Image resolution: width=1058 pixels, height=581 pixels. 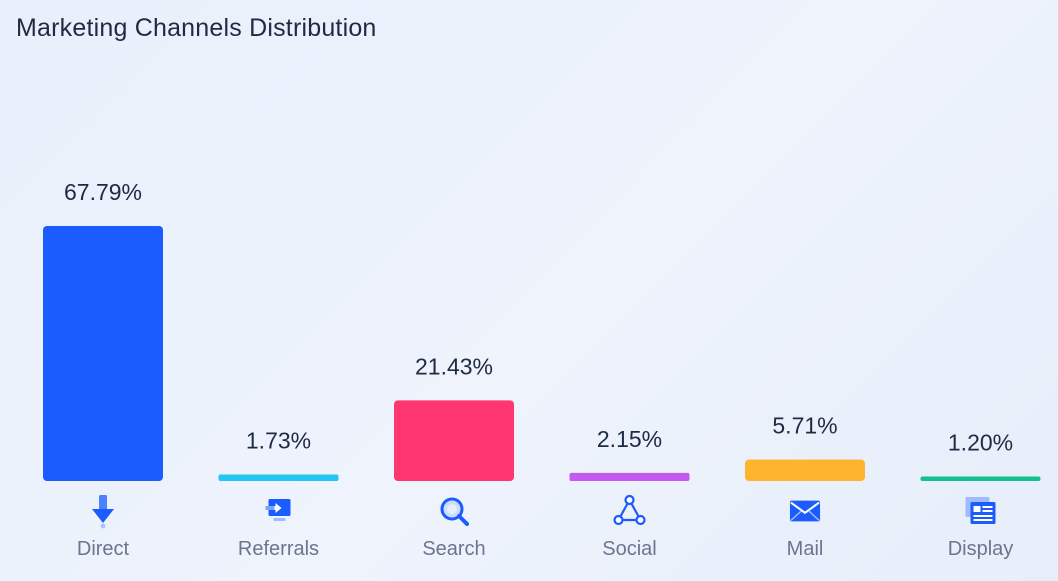 I want to click on chart-title: Marketing Channels Distribution, so click(x=196, y=28).